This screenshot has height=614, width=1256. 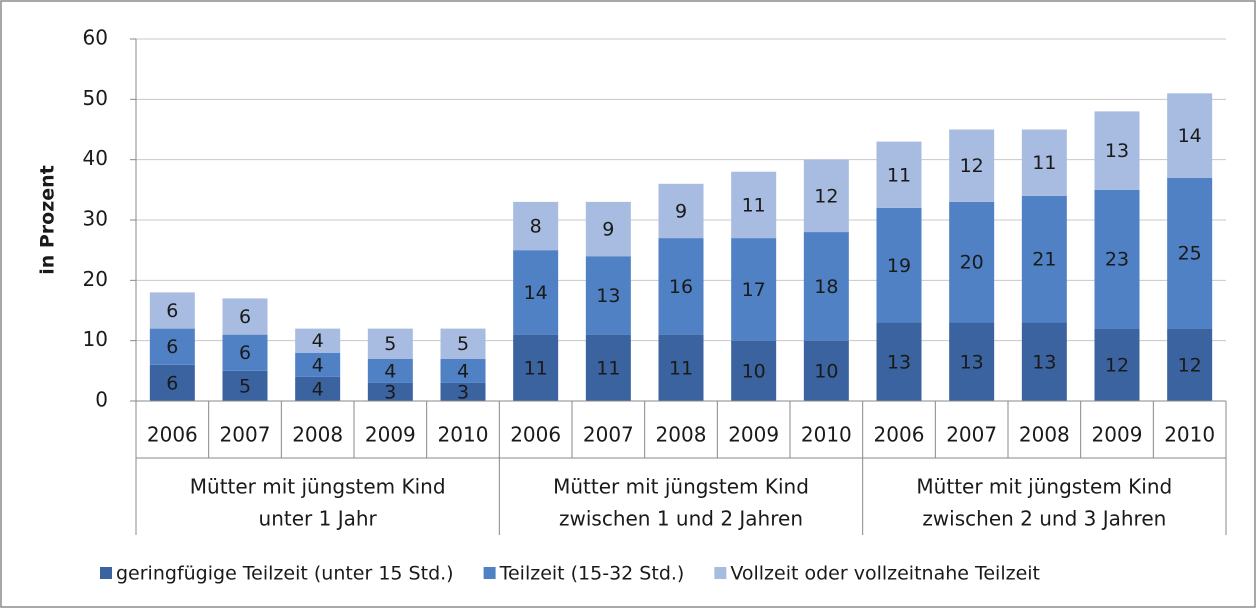 I want to click on y-tick-label: 0, so click(x=101, y=400).